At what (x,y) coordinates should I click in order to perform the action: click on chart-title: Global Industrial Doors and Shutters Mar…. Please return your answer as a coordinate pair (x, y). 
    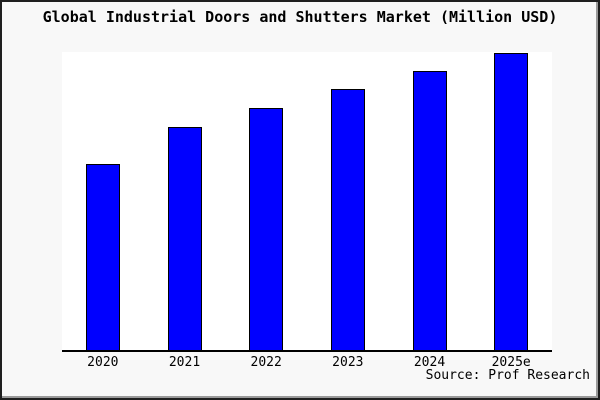
    Looking at the image, I should click on (300, 17).